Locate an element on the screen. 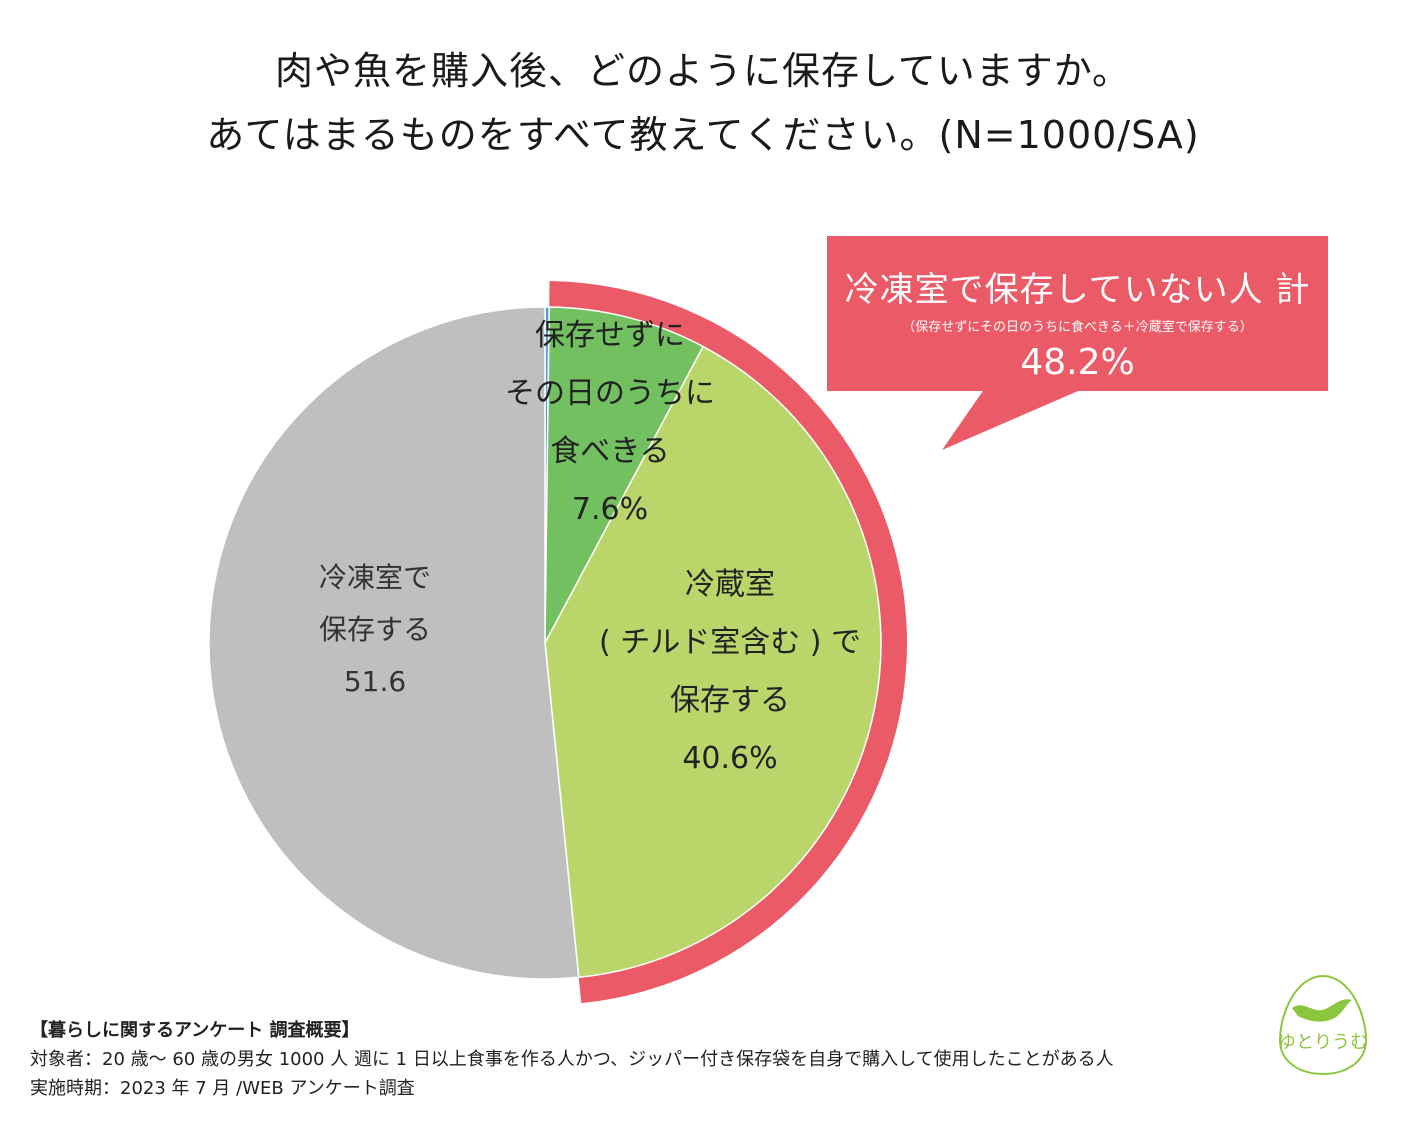 Image resolution: width=1406 pixels, height=1125 pixels. callout-value: 48.2% is located at coordinates (1077, 362).